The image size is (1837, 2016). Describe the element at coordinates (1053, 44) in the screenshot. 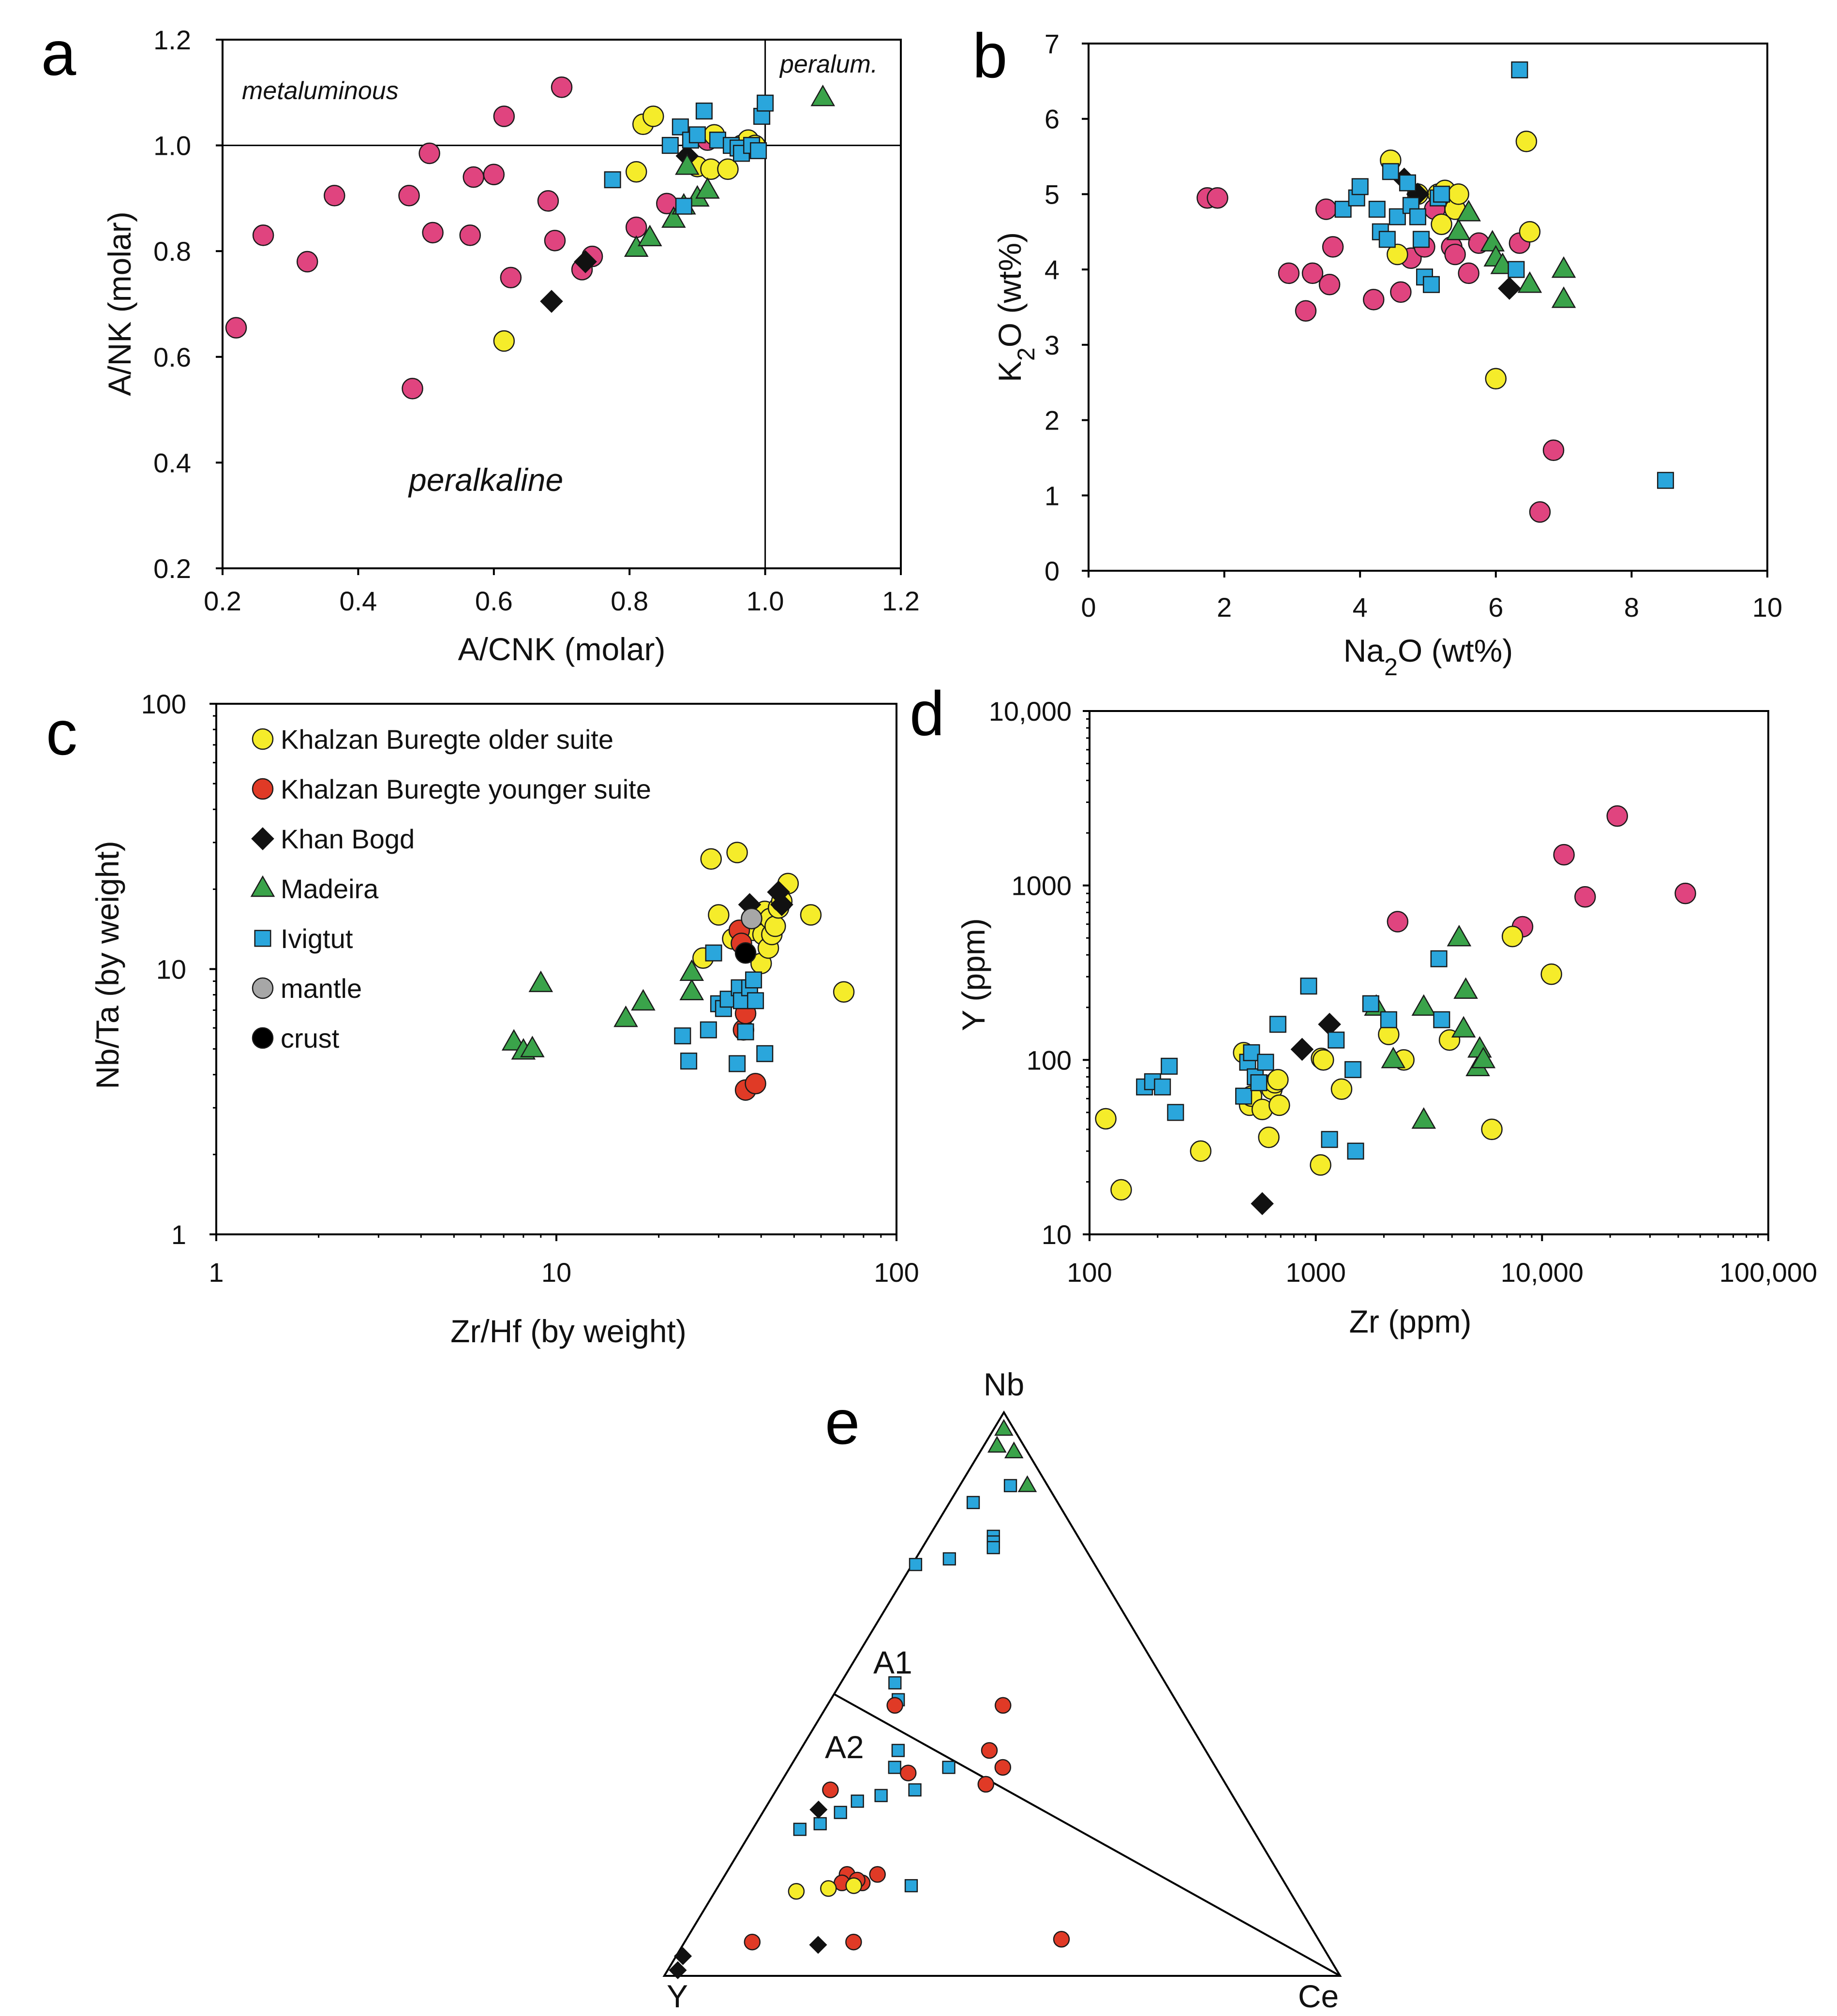

I see `panel-b-ytick-label: 7` at that location.